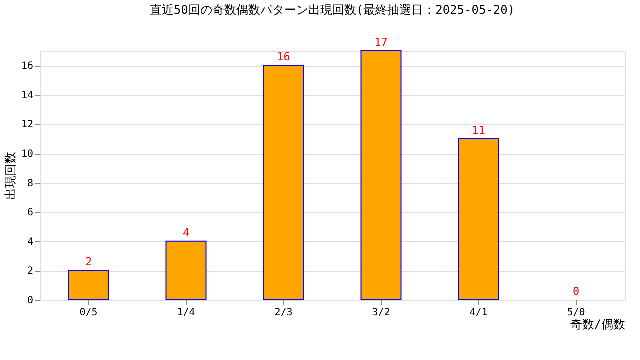 This screenshot has height=360, width=640. What do you see at coordinates (576, 313) in the screenshot?
I see `x-tick-label: 5/0` at bounding box center [576, 313].